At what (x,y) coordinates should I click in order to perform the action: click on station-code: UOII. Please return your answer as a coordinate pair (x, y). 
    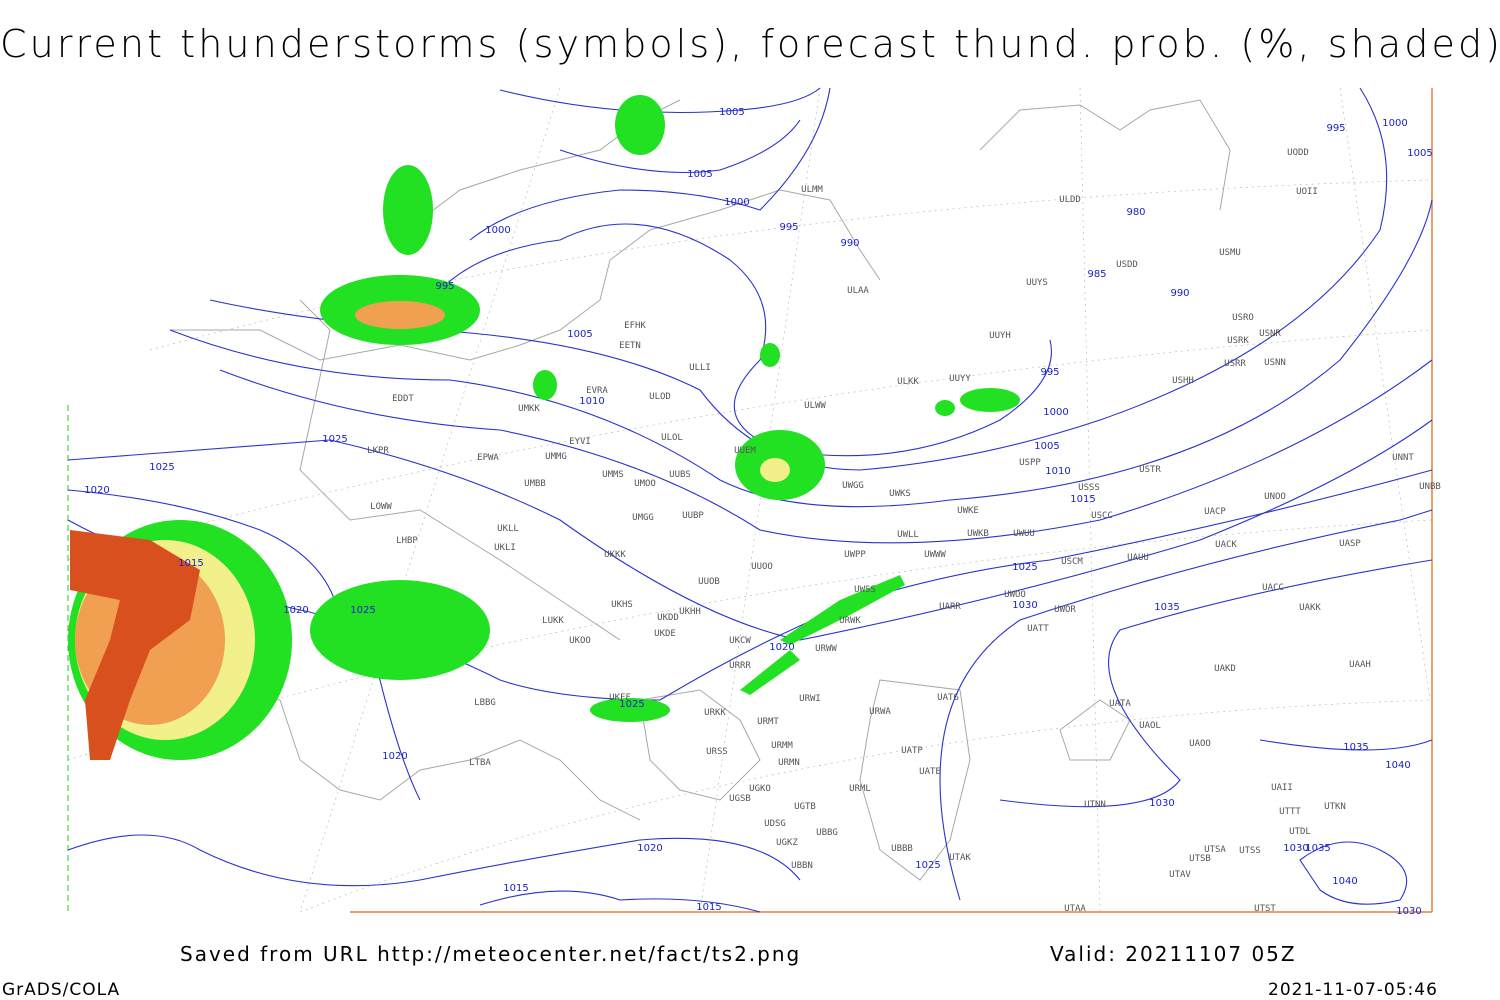
    Looking at the image, I should click on (1307, 192).